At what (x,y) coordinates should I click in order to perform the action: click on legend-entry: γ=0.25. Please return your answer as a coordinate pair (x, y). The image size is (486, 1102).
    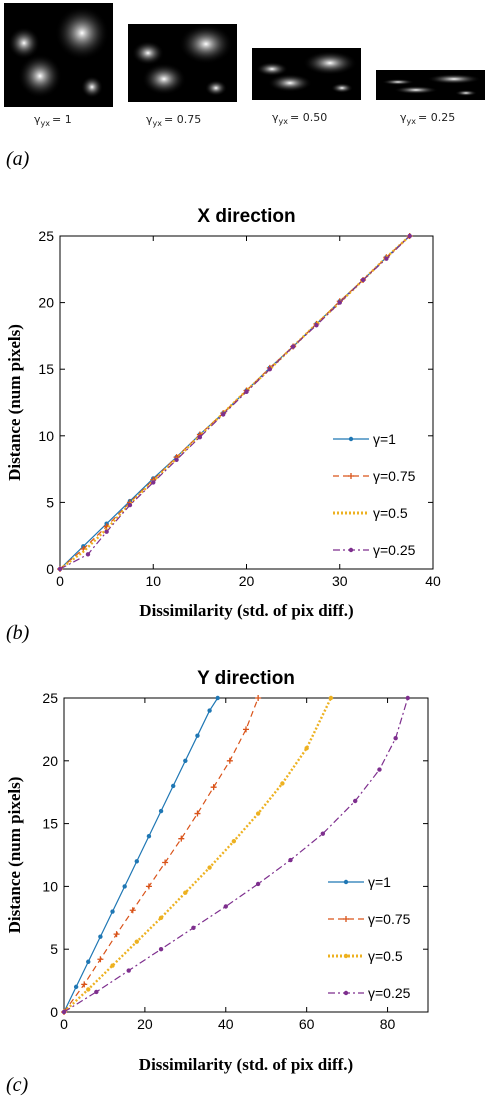
    Looking at the image, I should click on (369, 993).